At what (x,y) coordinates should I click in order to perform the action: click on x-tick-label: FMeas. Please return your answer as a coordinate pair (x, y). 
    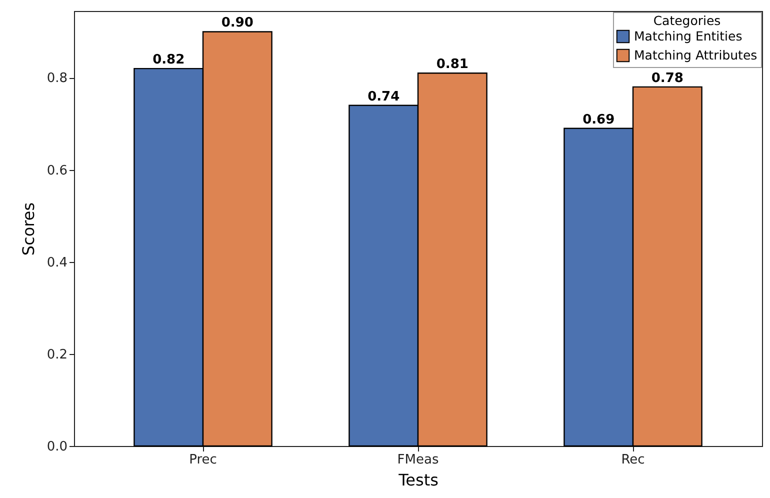
    Looking at the image, I should click on (418, 460).